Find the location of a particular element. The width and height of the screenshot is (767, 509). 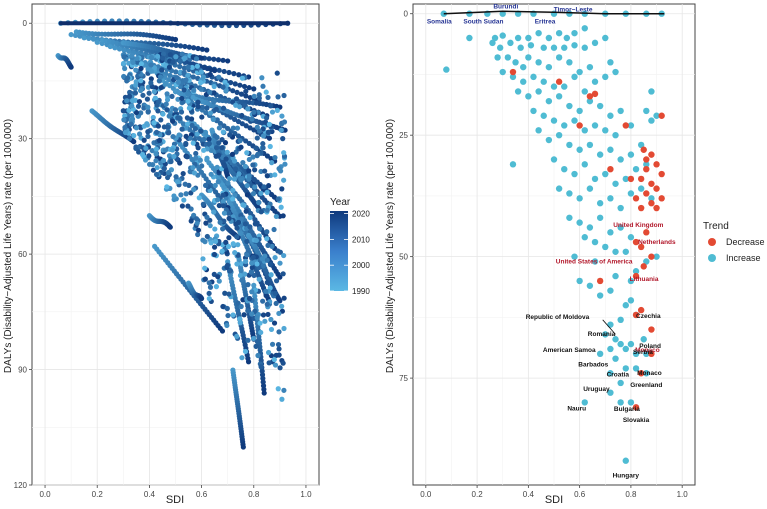

country-label: Eritrea is located at coordinates (545, 22).